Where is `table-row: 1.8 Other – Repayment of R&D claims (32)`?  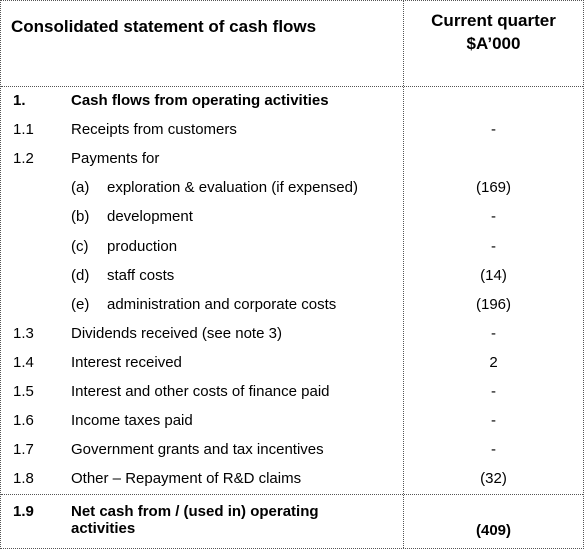 table-row: 1.8 Other – Repayment of R&D claims (32) is located at coordinates (292, 484).